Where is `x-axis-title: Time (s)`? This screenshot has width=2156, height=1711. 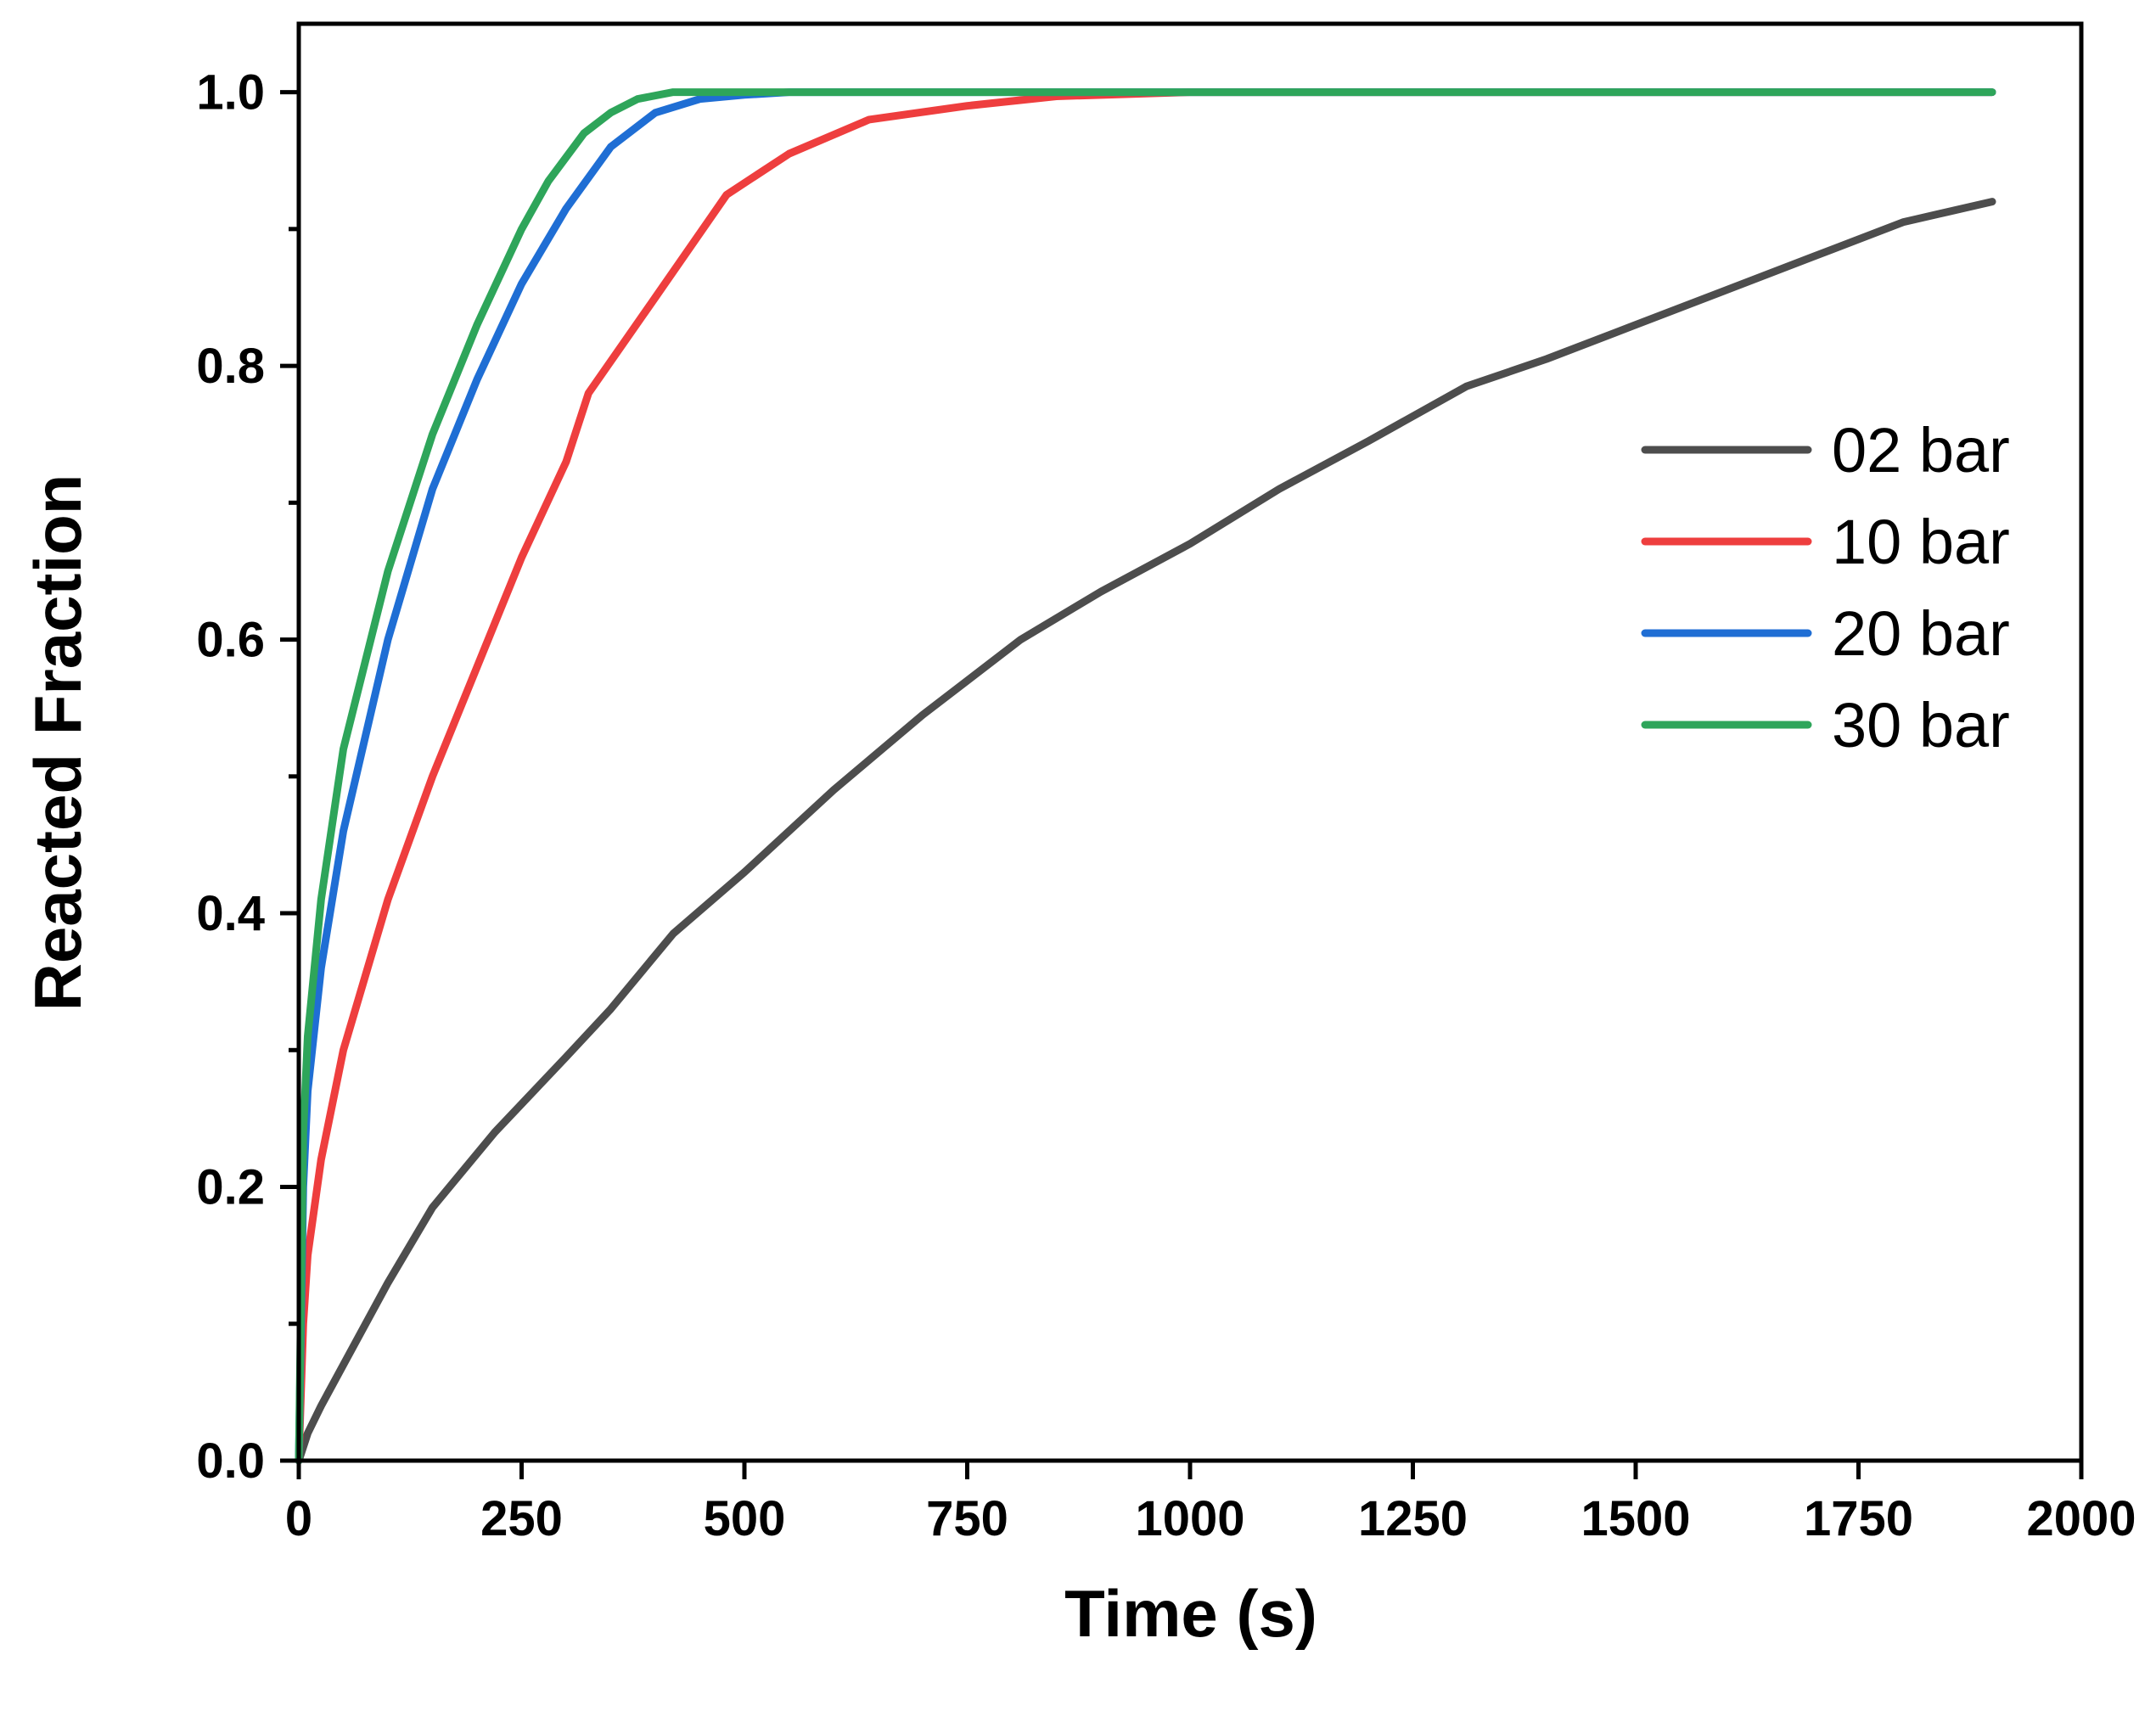
x-axis-title: Time (s) is located at coordinates (1190, 1613).